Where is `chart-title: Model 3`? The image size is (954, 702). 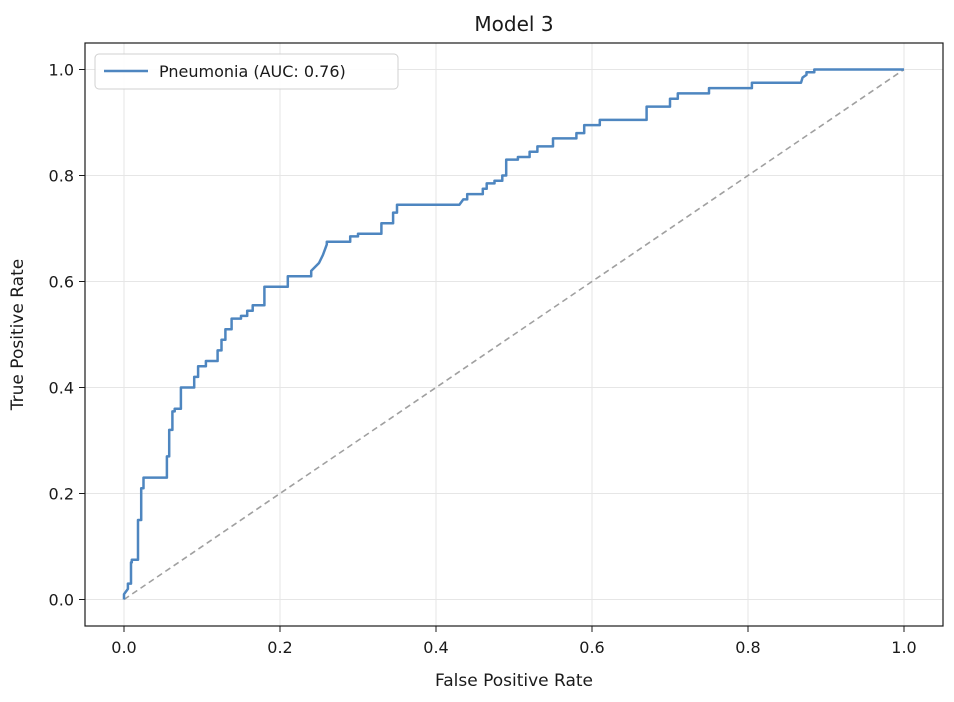
chart-title: Model 3 is located at coordinates (513, 24).